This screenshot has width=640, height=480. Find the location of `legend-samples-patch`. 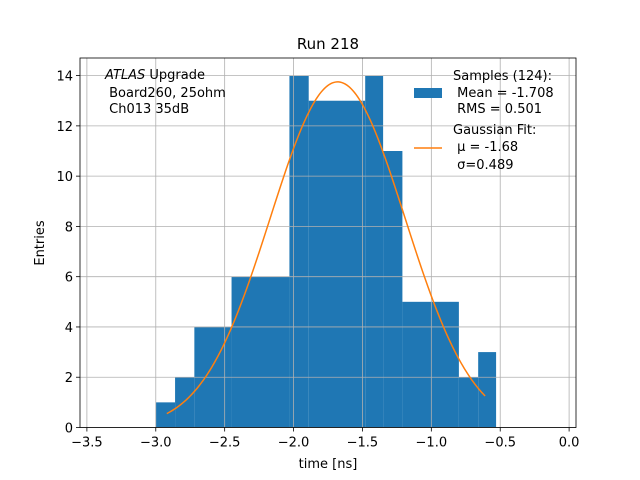

legend-samples-patch is located at coordinates (428, 93).